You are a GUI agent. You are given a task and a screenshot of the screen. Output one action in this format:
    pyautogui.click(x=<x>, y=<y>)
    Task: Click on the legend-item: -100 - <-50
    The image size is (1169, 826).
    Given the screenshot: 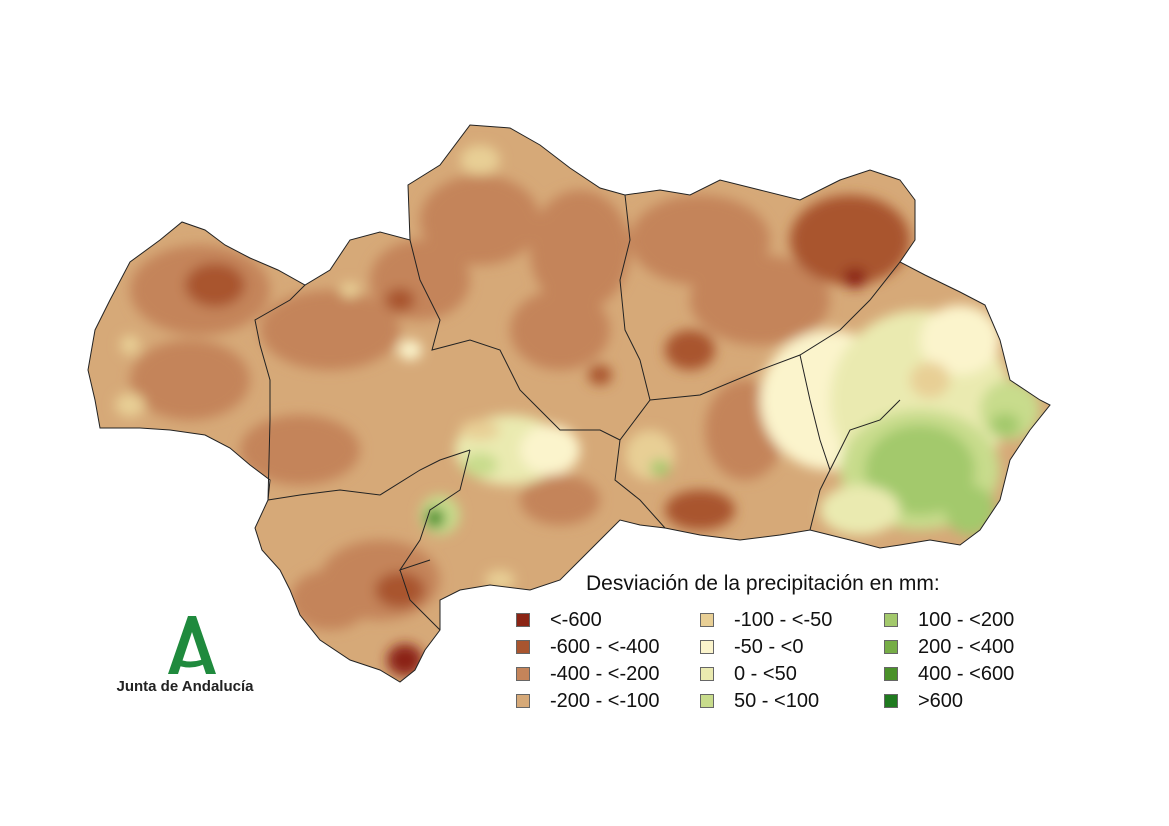 What is the action you would take?
    pyautogui.click(x=766, y=620)
    